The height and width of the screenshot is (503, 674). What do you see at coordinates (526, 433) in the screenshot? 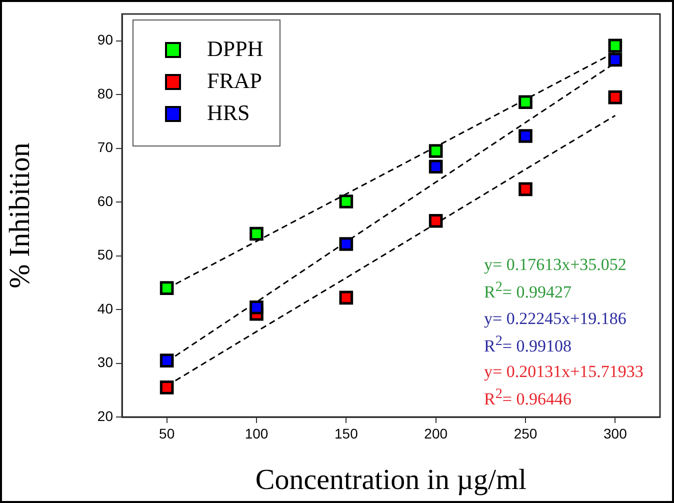
I see `x-tick-label: 250` at bounding box center [526, 433].